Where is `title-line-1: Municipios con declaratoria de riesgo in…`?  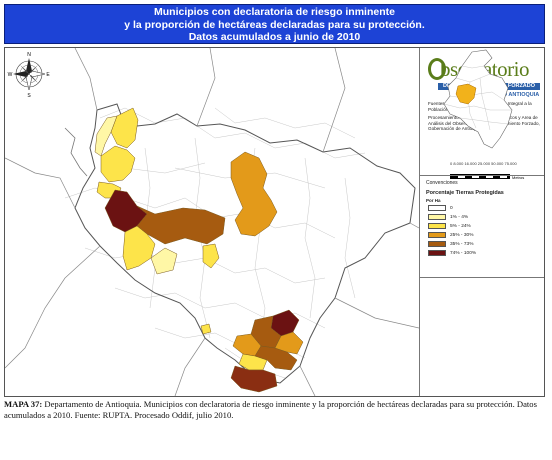
title-line-1: Municipios con declaratoria de riesgo in… is located at coordinates (274, 12).